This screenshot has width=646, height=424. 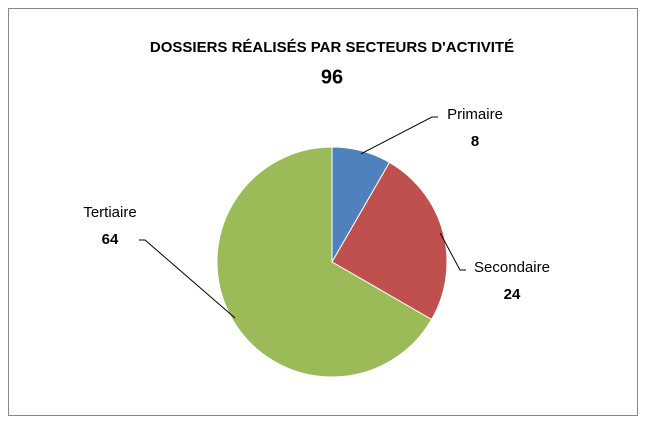 What do you see at coordinates (109, 212) in the screenshot?
I see `data-label-name: Tertiaire` at bounding box center [109, 212].